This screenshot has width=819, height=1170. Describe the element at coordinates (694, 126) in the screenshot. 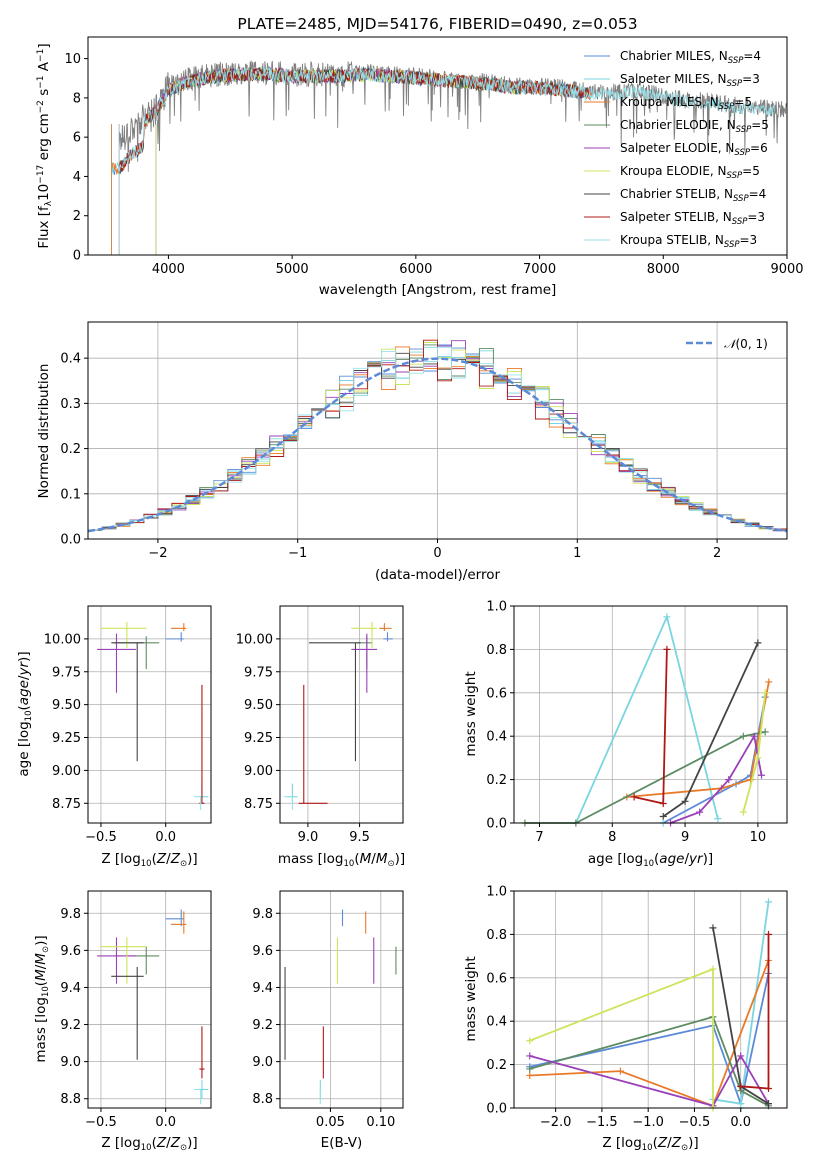

I see `legend-label: Chabrier ELODIE, NSSP=5` at that location.